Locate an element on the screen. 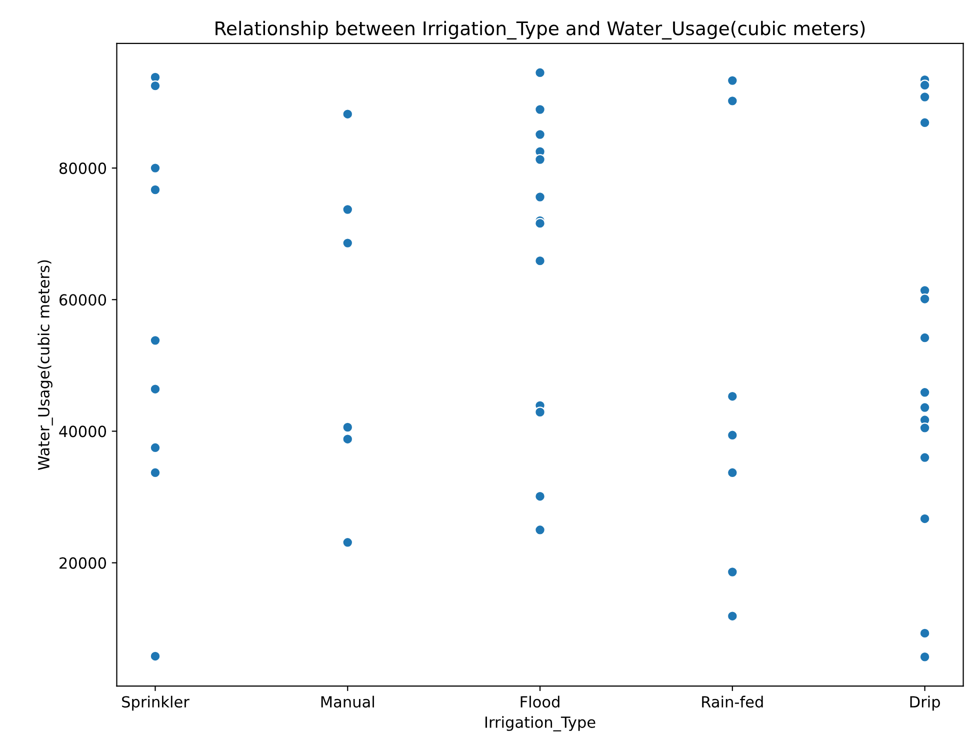 Image resolution: width=973 pixels, height=749 pixels. x-tick-label: Manual is located at coordinates (347, 702).